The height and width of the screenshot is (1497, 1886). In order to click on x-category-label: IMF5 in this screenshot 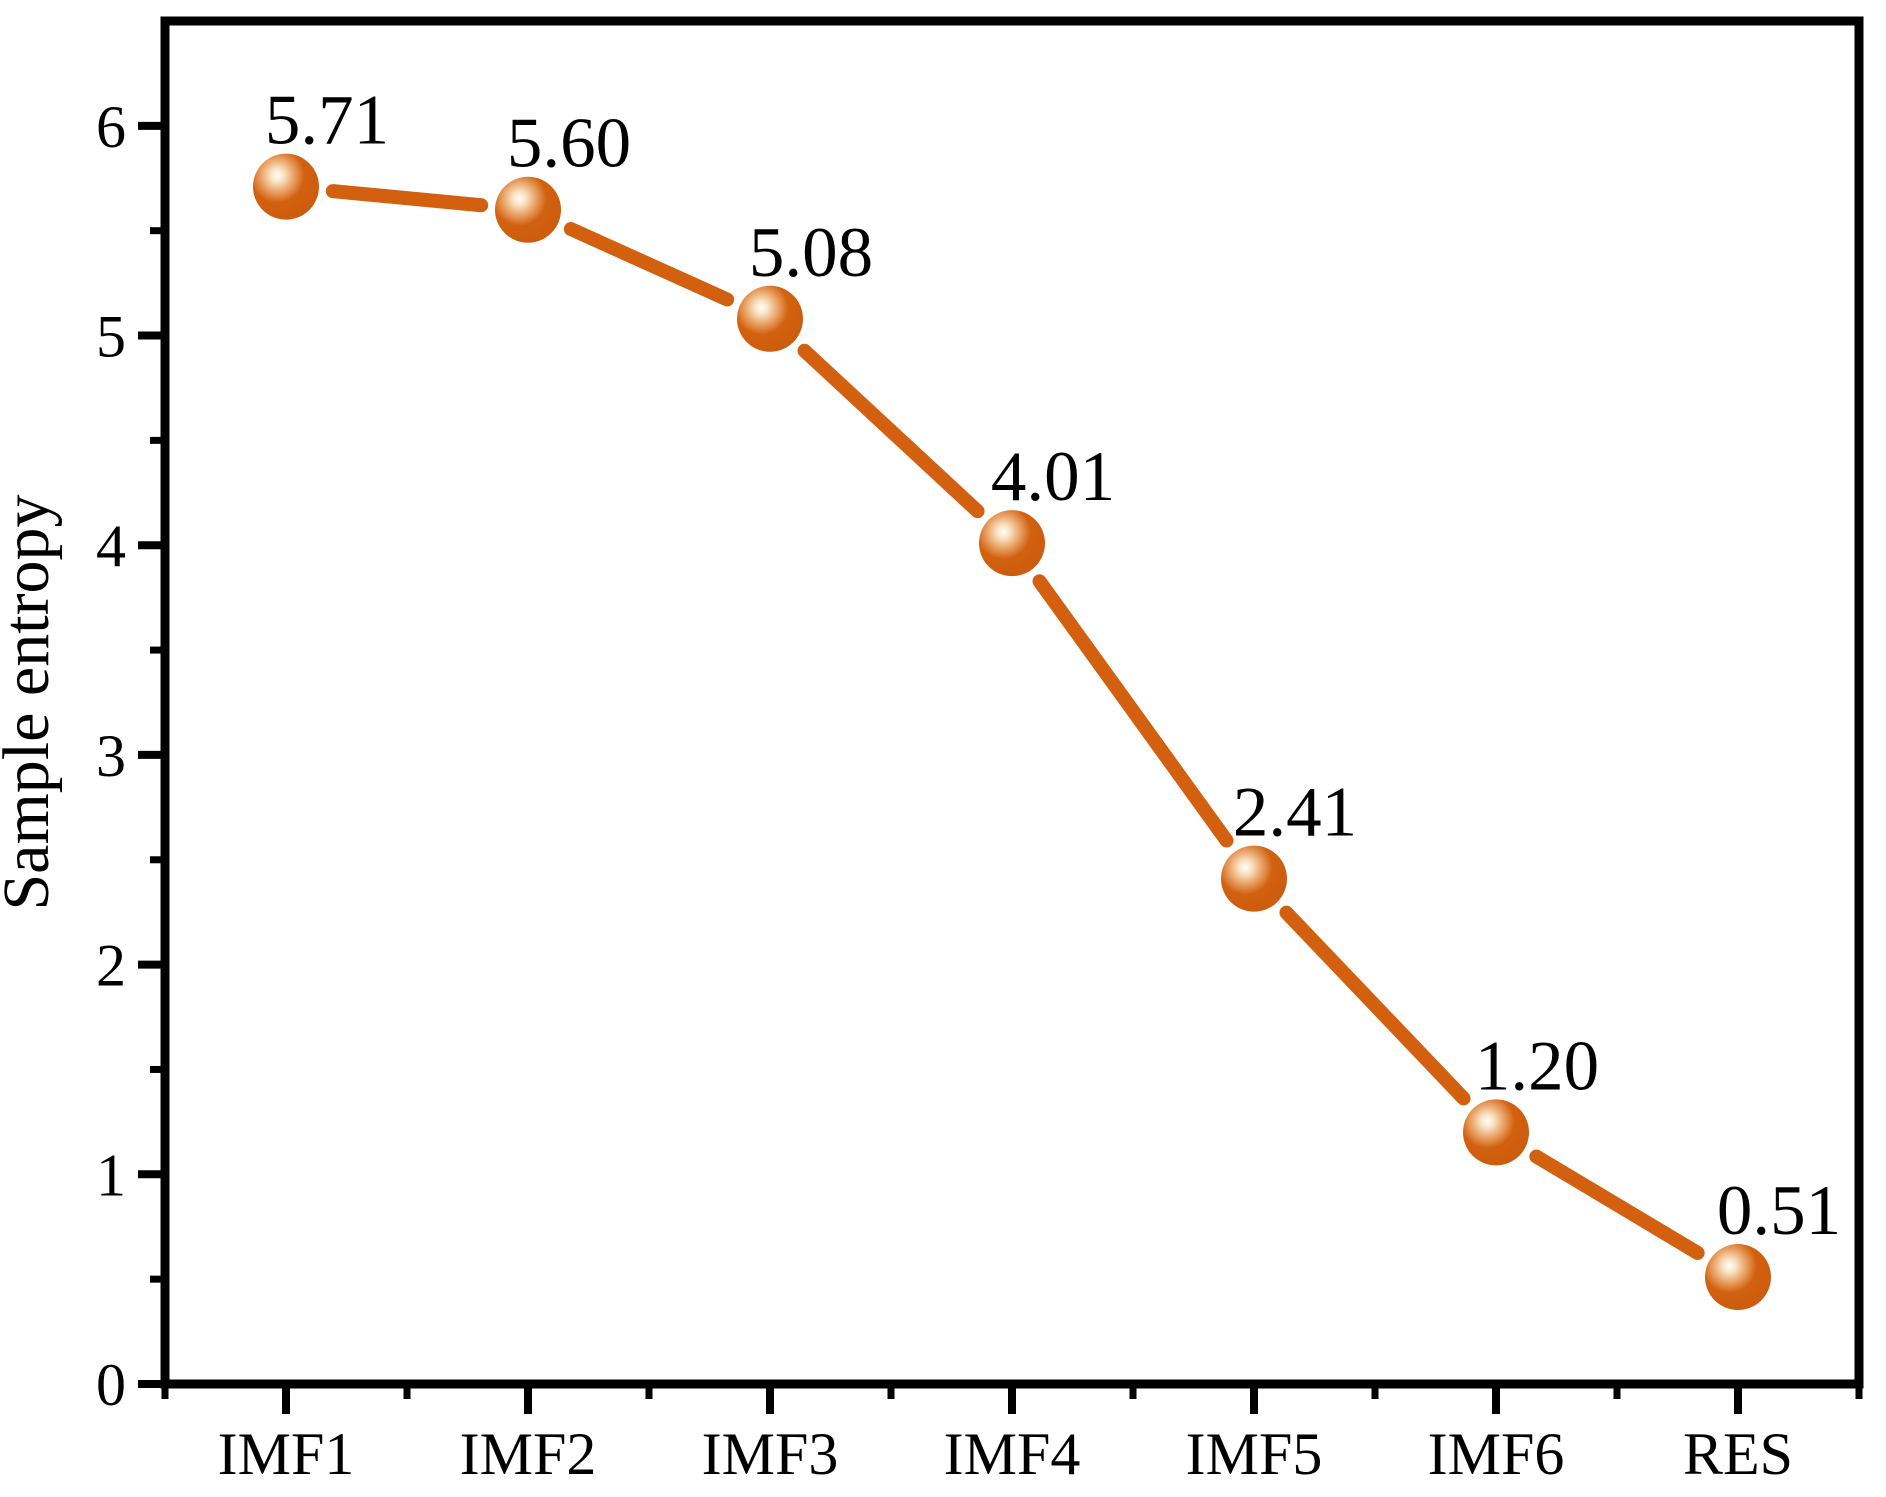, I will do `click(1254, 1454)`.